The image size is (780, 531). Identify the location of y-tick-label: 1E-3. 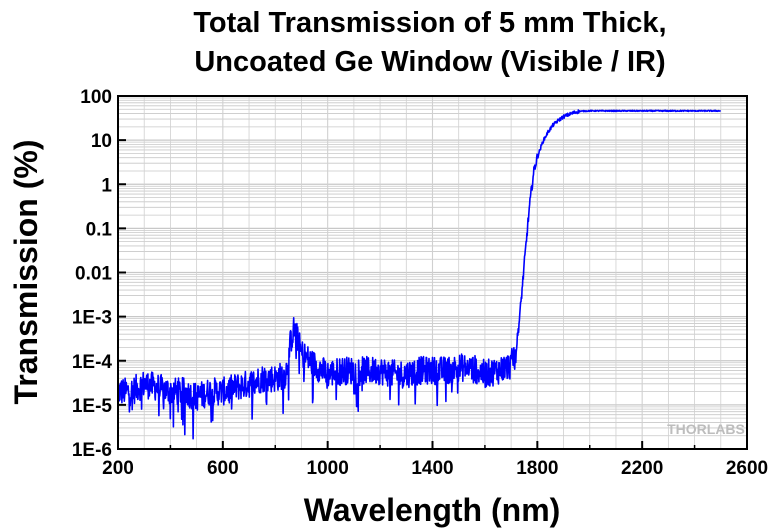
(92, 318).